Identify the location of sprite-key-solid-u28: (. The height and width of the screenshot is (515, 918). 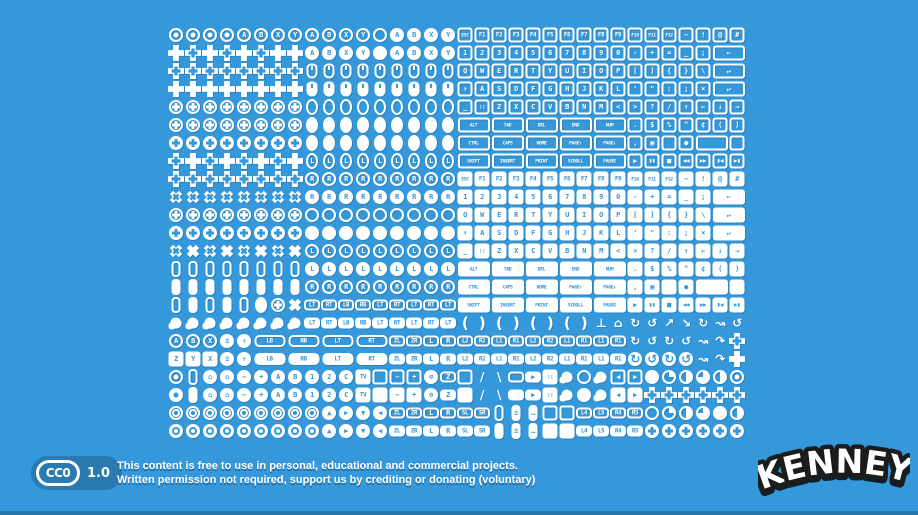
(720, 269).